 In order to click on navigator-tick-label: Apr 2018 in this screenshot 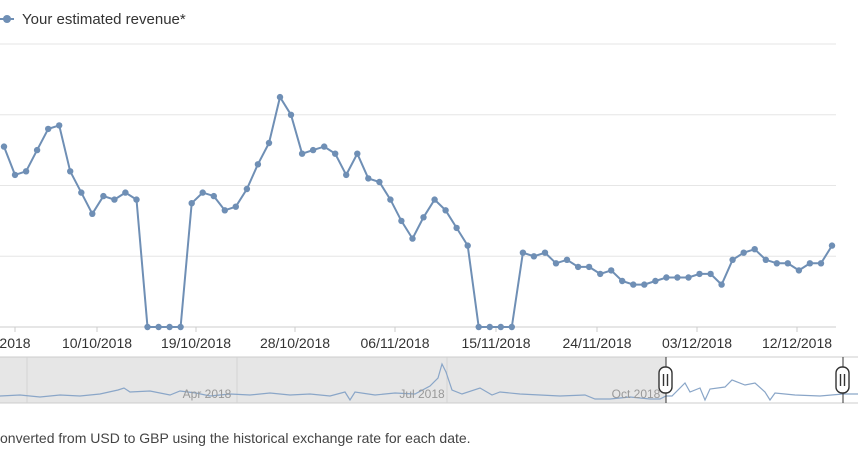, I will do `click(207, 394)`.